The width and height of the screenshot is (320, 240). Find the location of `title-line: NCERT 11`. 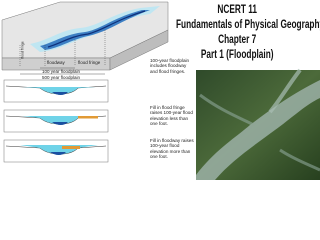

title-line: NCERT 11 is located at coordinates (237, 10).